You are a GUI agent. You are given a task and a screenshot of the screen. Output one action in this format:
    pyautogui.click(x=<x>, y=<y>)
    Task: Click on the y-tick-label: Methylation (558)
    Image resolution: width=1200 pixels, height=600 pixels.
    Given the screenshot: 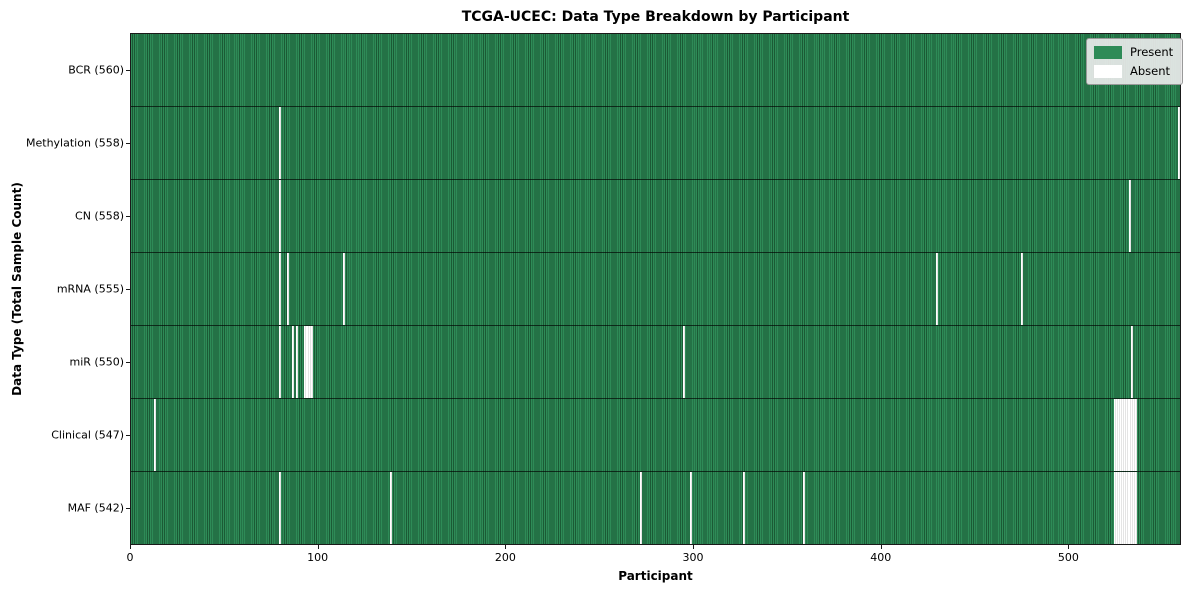 What is the action you would take?
    pyautogui.click(x=75, y=143)
    